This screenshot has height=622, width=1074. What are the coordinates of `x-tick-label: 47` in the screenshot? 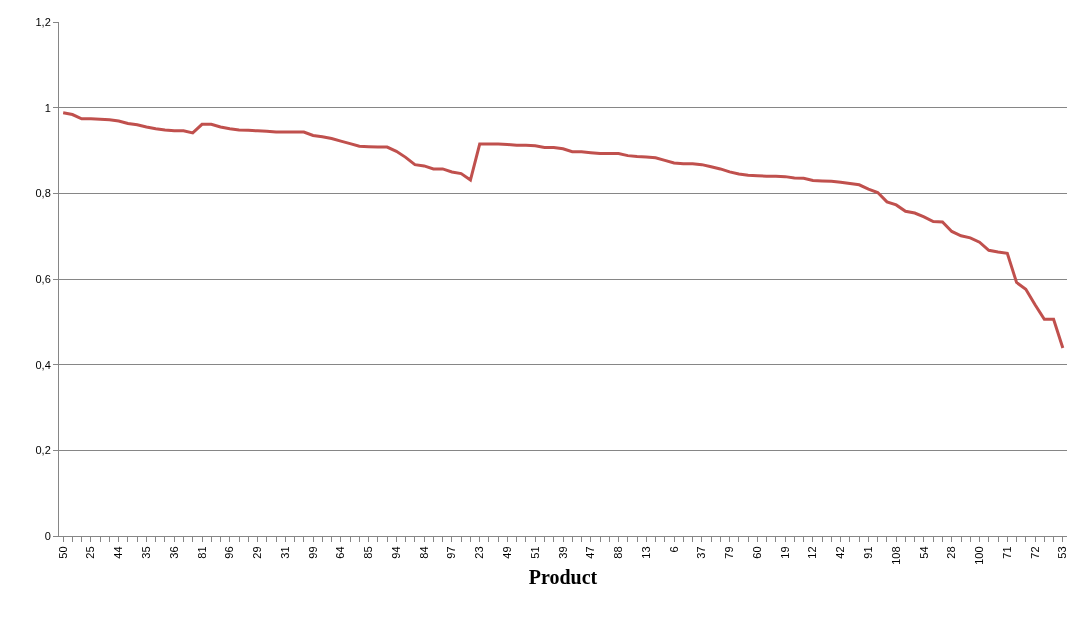 It's located at (590, 552).